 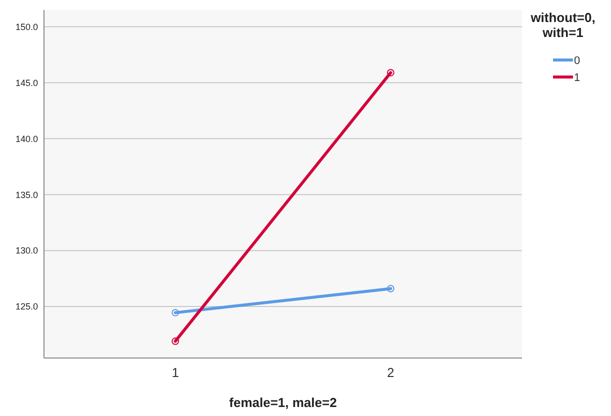 I want to click on x-tick-label: 2, so click(x=390, y=372).